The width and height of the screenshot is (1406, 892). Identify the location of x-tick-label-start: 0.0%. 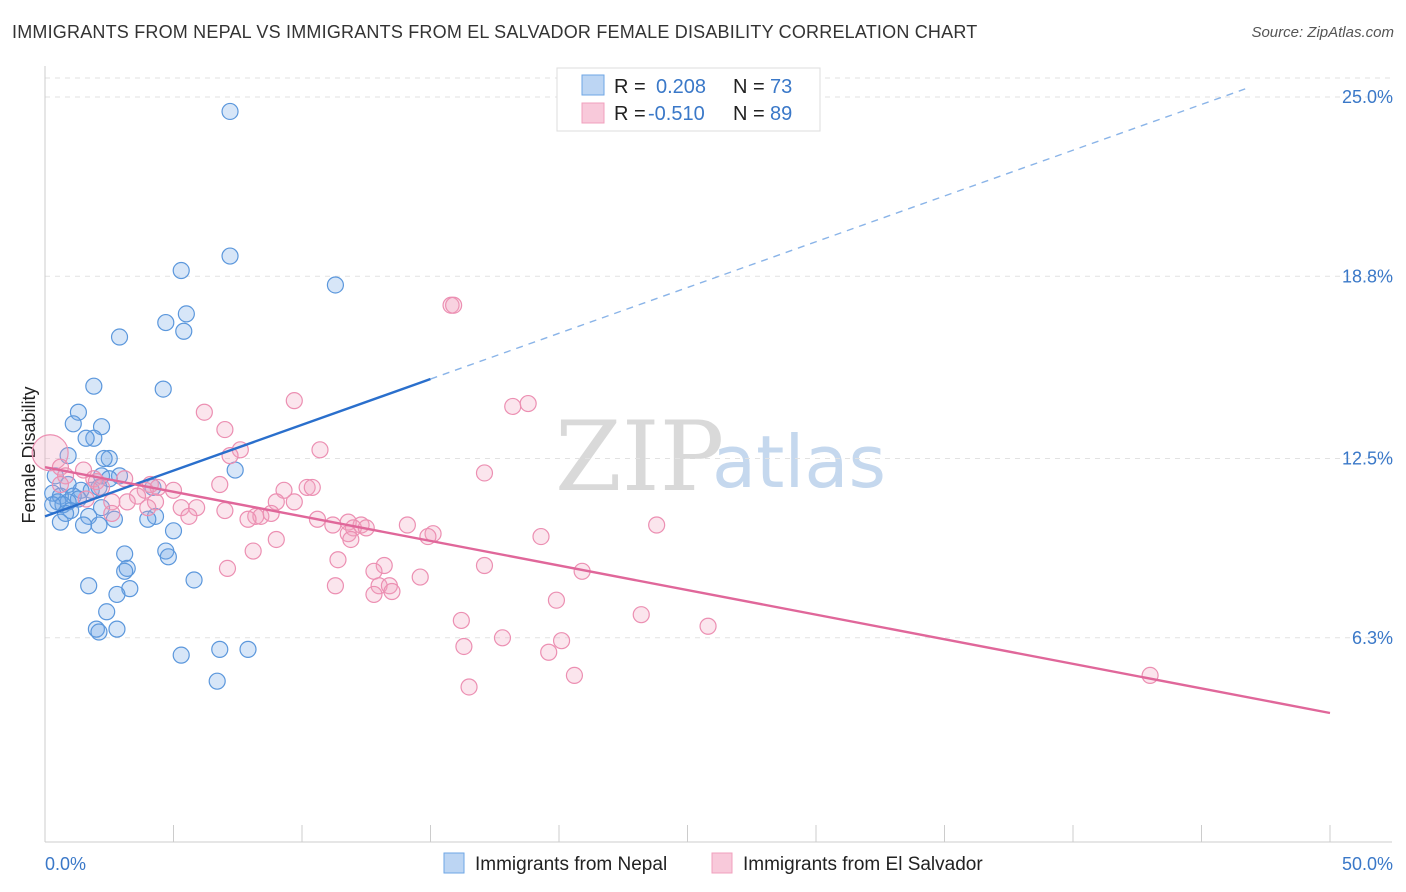
(65, 864).